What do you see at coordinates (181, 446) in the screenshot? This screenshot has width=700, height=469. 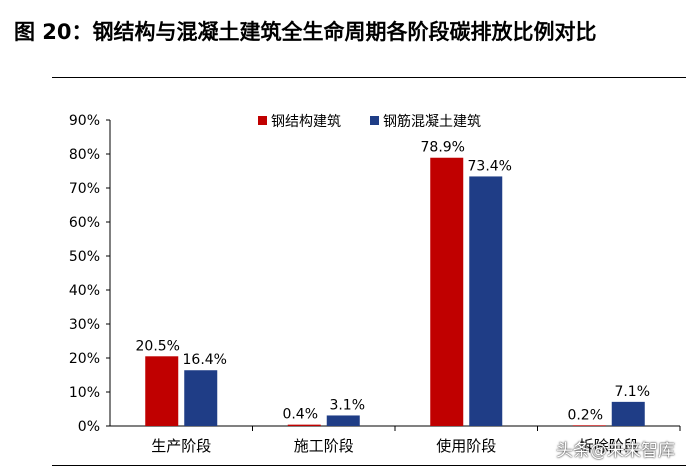 I see `x-tick-label: 生产阶段` at bounding box center [181, 446].